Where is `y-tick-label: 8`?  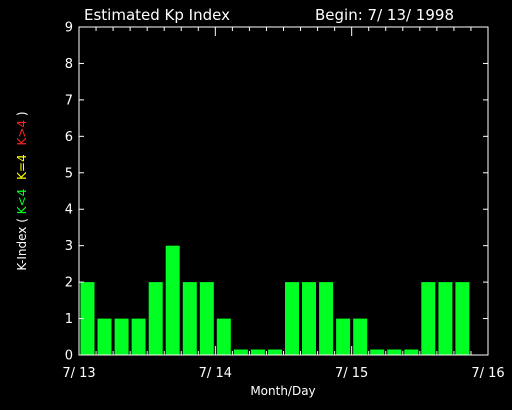 y-tick-label: 8 is located at coordinates (69, 64).